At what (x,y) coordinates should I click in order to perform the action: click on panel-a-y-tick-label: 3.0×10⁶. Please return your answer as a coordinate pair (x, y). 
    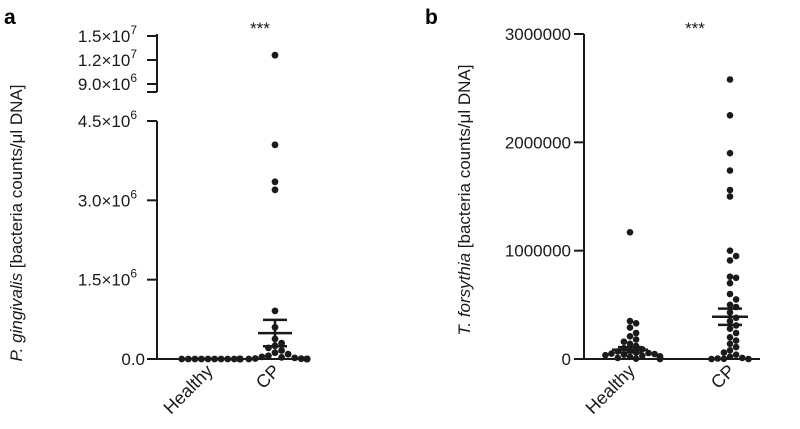
    Looking at the image, I should click on (107, 198).